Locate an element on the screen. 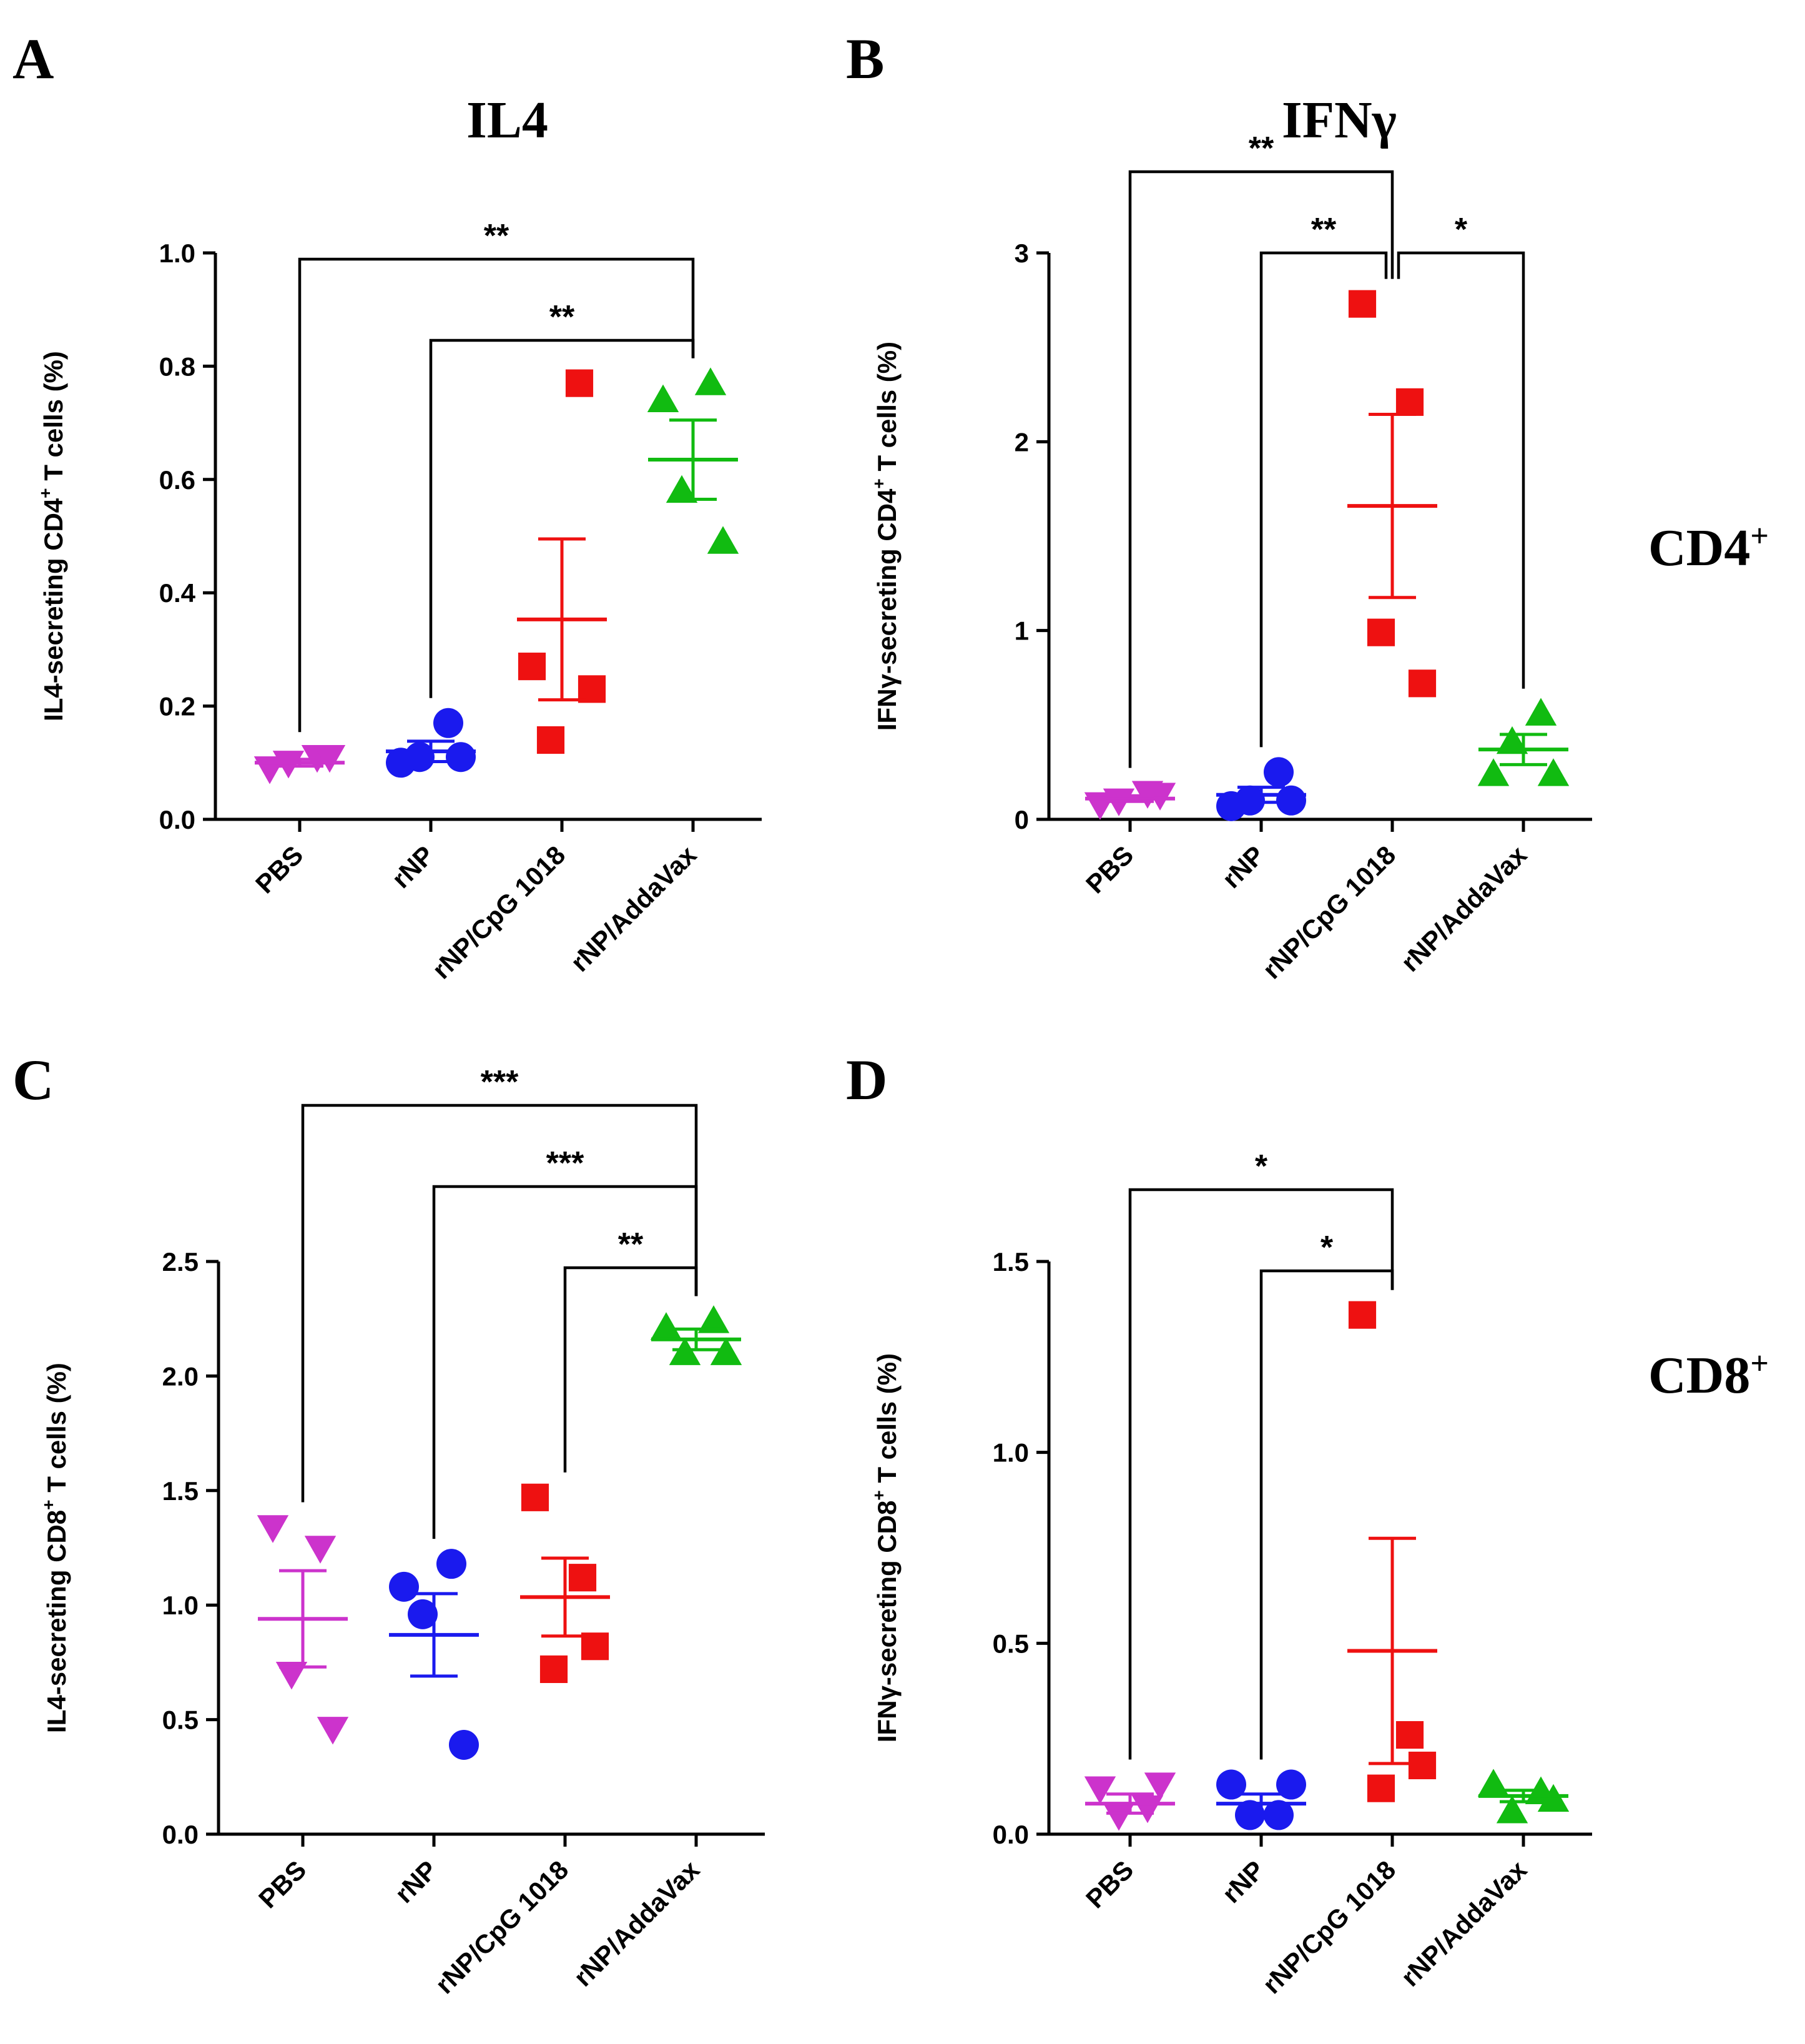 The width and height of the screenshot is (1805, 2044). row-label-cd8: CD8+ is located at coordinates (1708, 1376).